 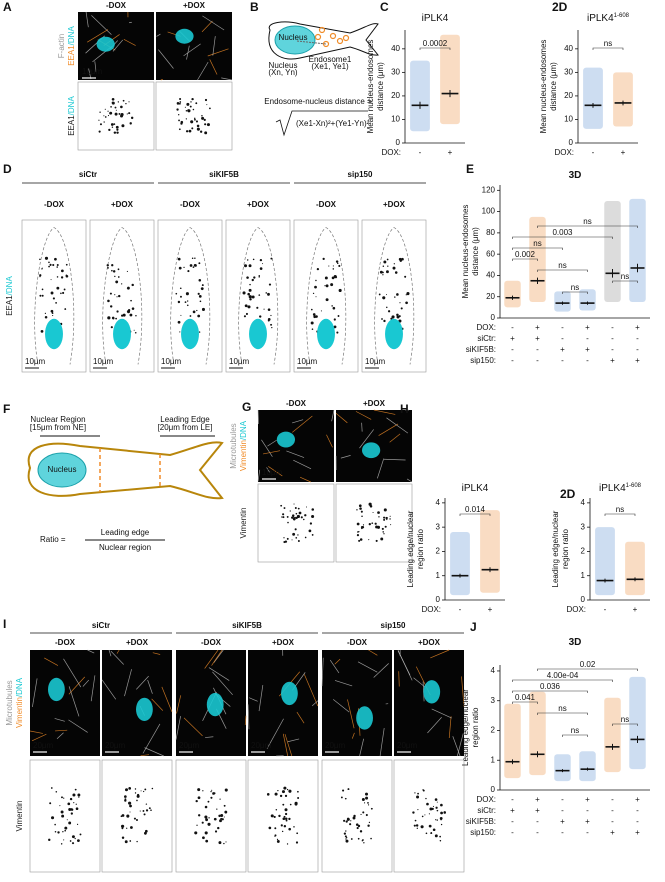 What do you see at coordinates (407, 745) in the screenshot?
I see `scale-label: 20μm` at bounding box center [407, 745].